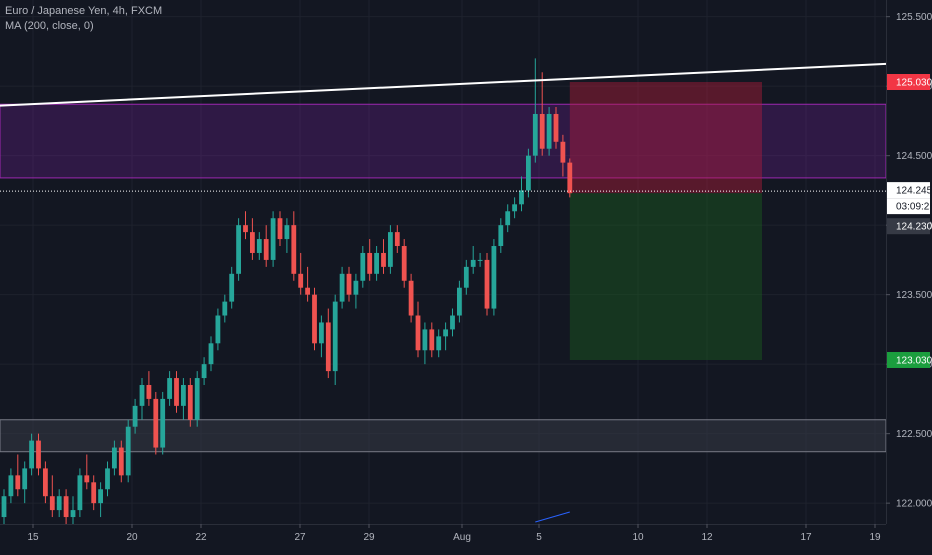 The image size is (932, 555). What do you see at coordinates (914, 360) in the screenshot?
I see `target-price-tag: 123.030` at bounding box center [914, 360].